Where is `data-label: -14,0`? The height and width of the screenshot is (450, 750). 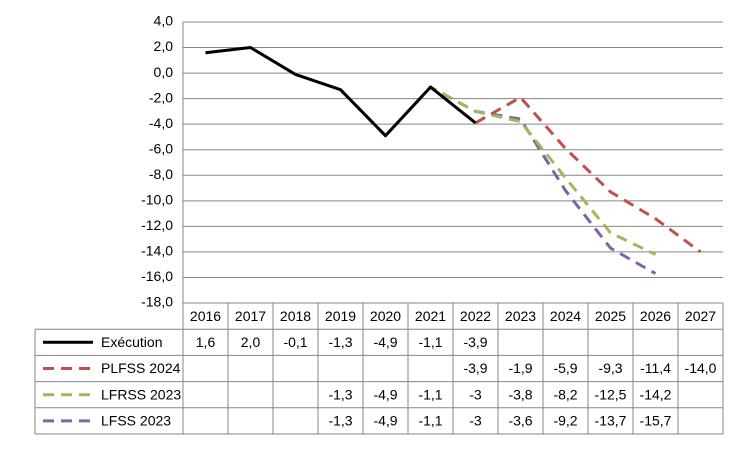
data-label: -14,0 is located at coordinates (701, 368).